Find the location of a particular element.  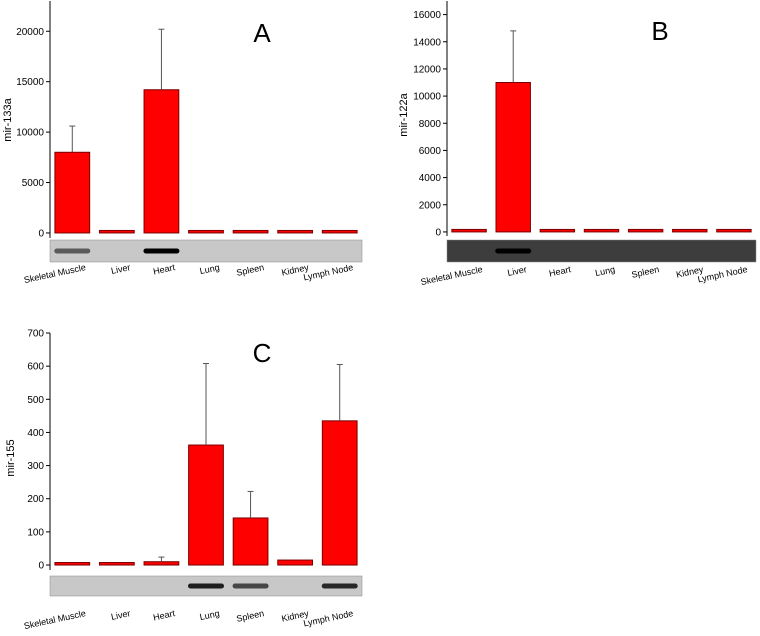

y-tick-label: 600 is located at coordinates (35, 367).